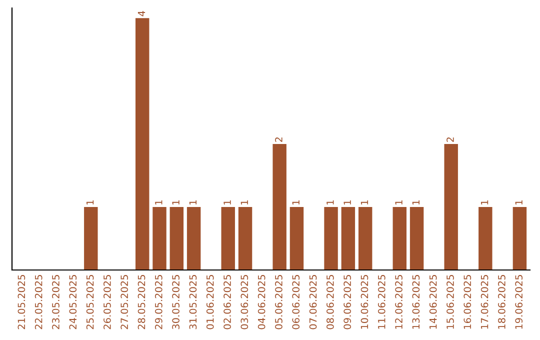 This screenshot has width=540, height=340. I want to click on x-tick-label: 13.06.2025, so click(416, 302).